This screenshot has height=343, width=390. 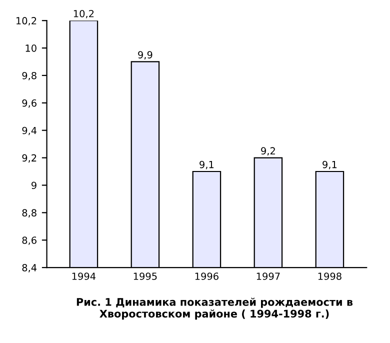 I want to click on x-tick-label: 1995, so click(x=145, y=276).